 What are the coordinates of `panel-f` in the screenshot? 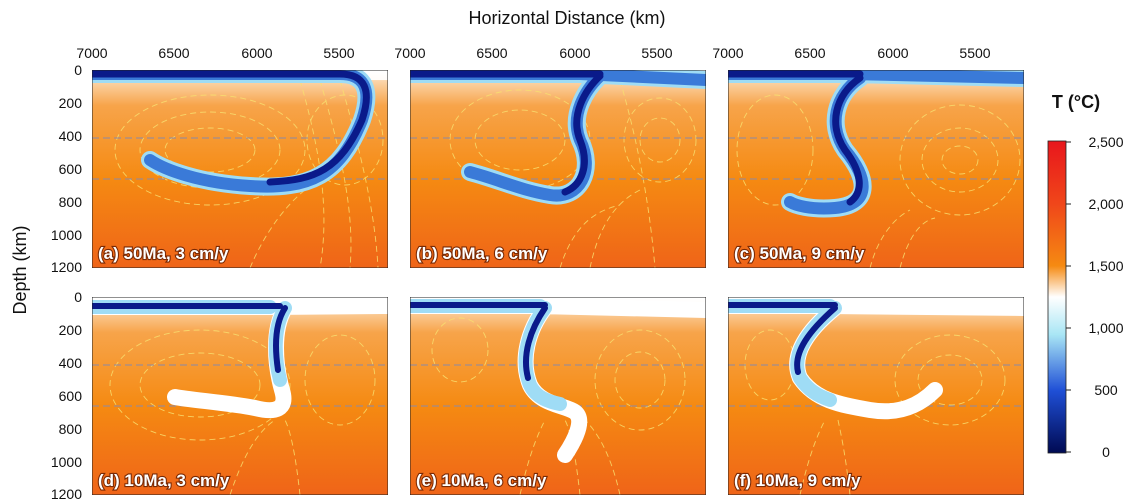 It's located at (876, 396).